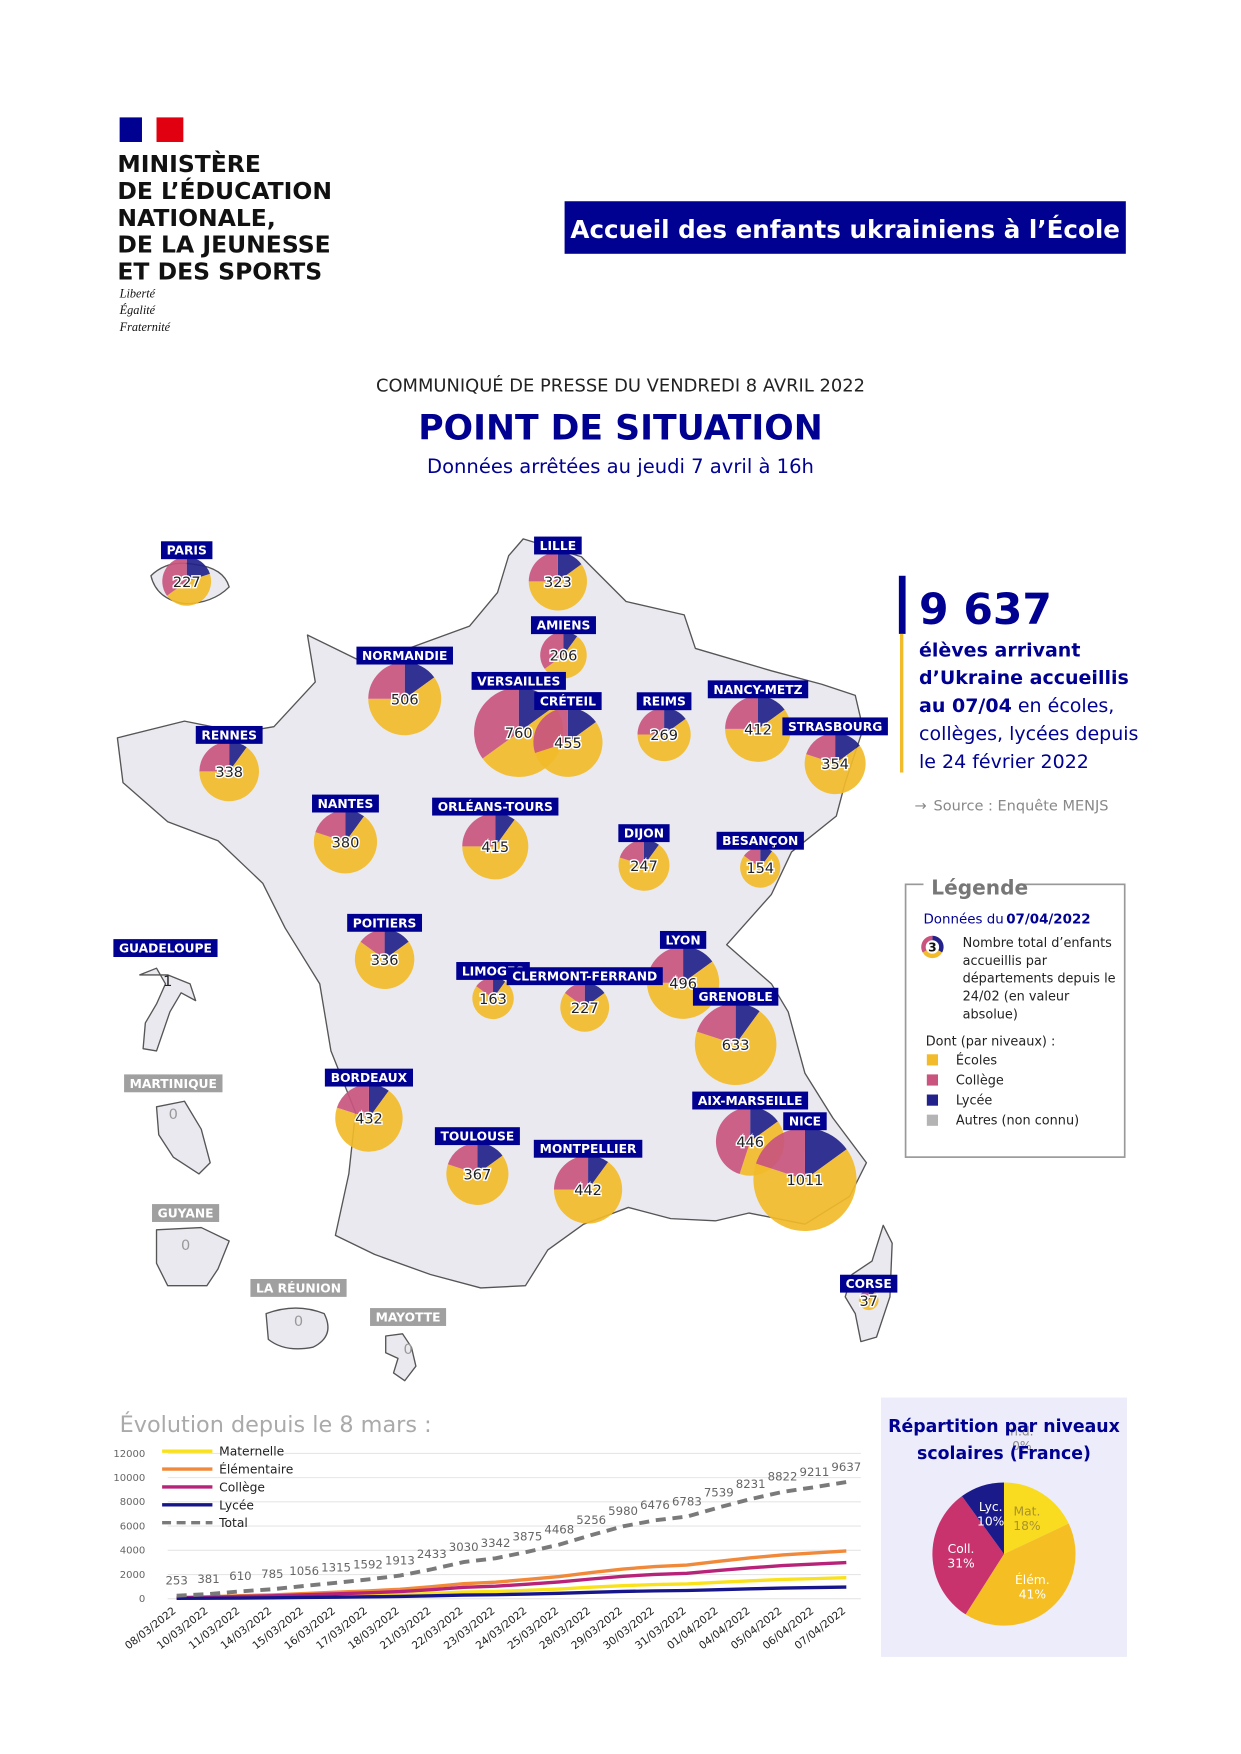 This screenshot has height=1754, width=1241. What do you see at coordinates (145, 327) in the screenshot?
I see `motto-line: Fraternité` at bounding box center [145, 327].